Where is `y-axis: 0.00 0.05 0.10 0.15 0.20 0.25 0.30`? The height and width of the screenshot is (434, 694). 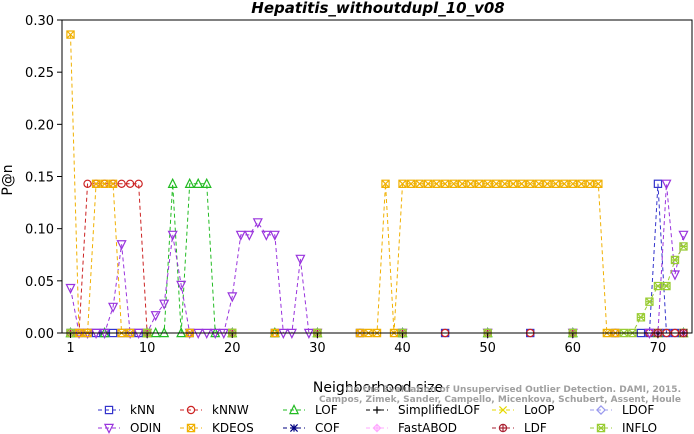 y-axis: 0.00 0.05 0.10 0.15 0.20 0.25 0.30 is located at coordinates (43, 178).